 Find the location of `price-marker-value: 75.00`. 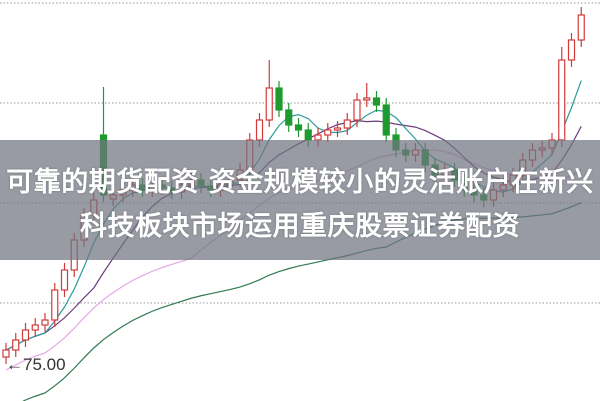

price-marker-value: 75.00 is located at coordinates (44, 364).